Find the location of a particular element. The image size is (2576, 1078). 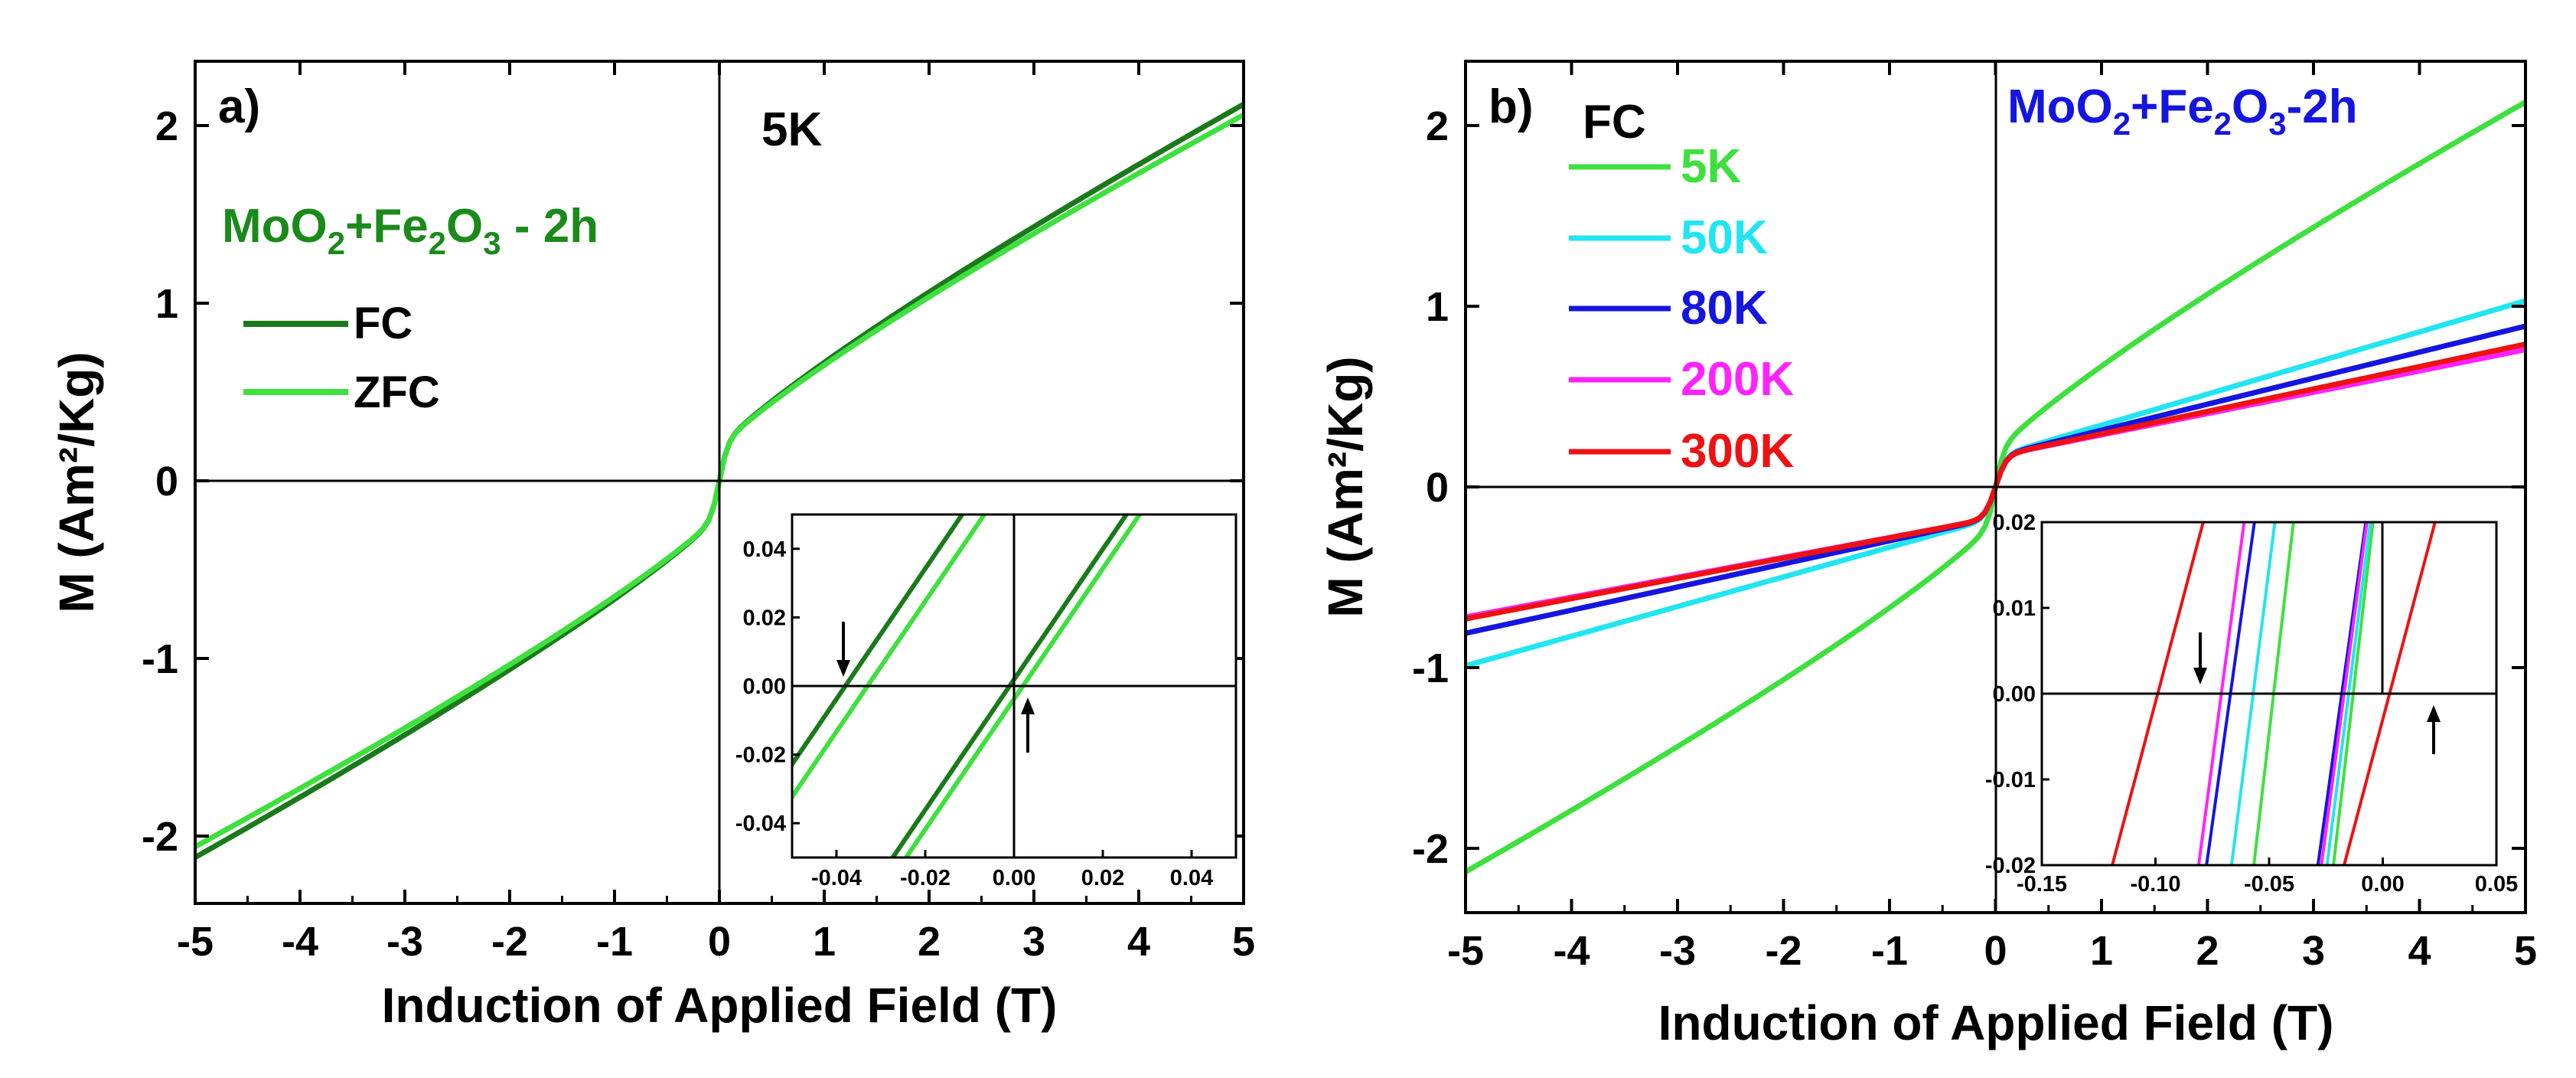

panel-a-xtick-label: 4 is located at coordinates (1138, 942).